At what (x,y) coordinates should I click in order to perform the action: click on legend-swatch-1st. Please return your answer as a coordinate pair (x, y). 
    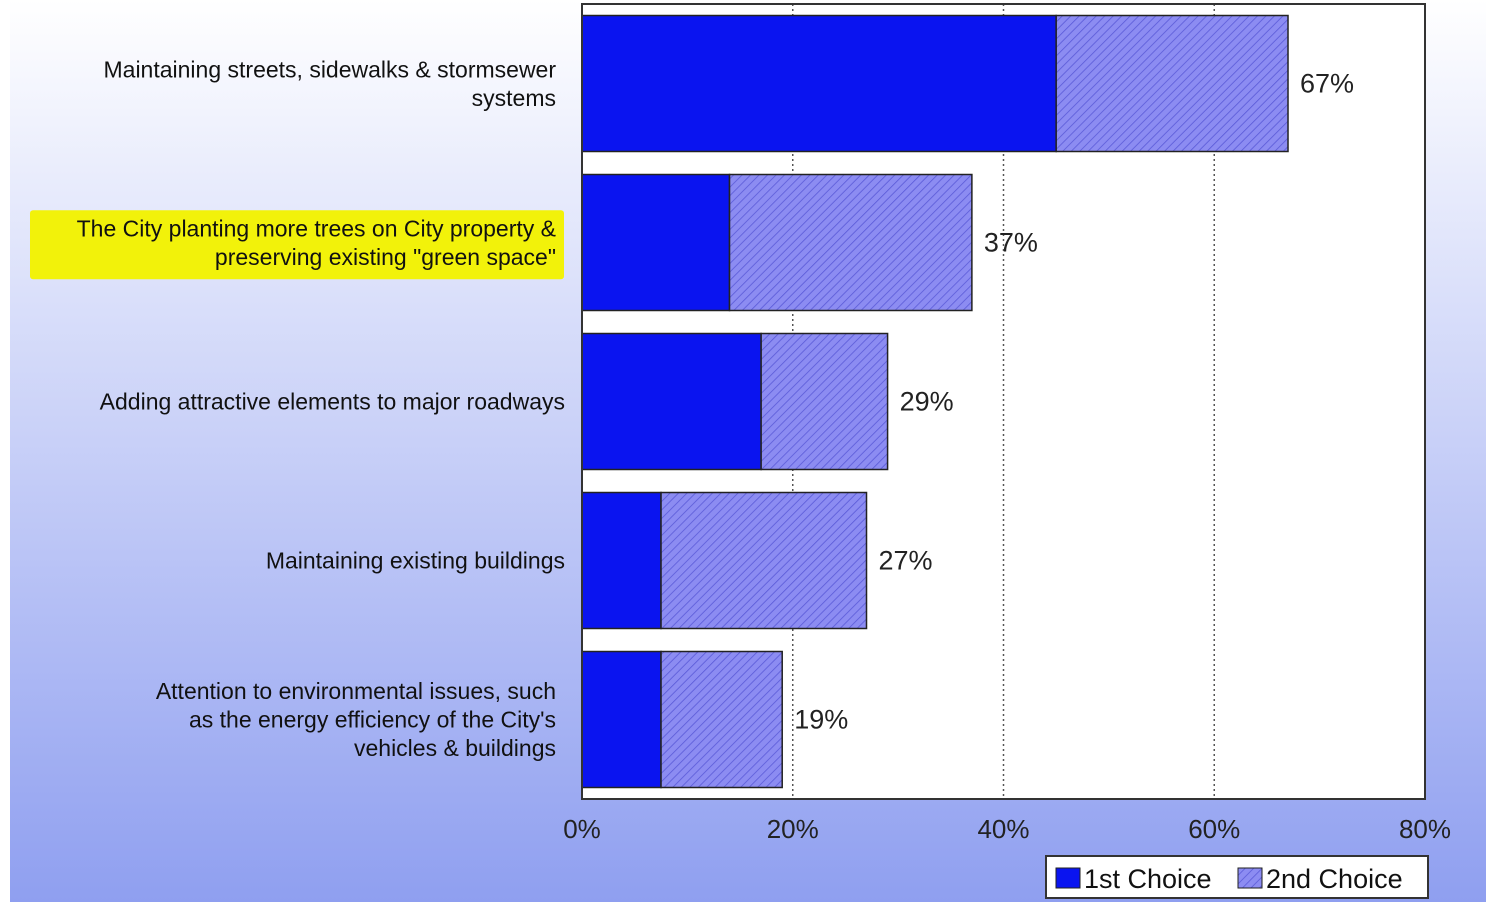
    Looking at the image, I should click on (1068, 878).